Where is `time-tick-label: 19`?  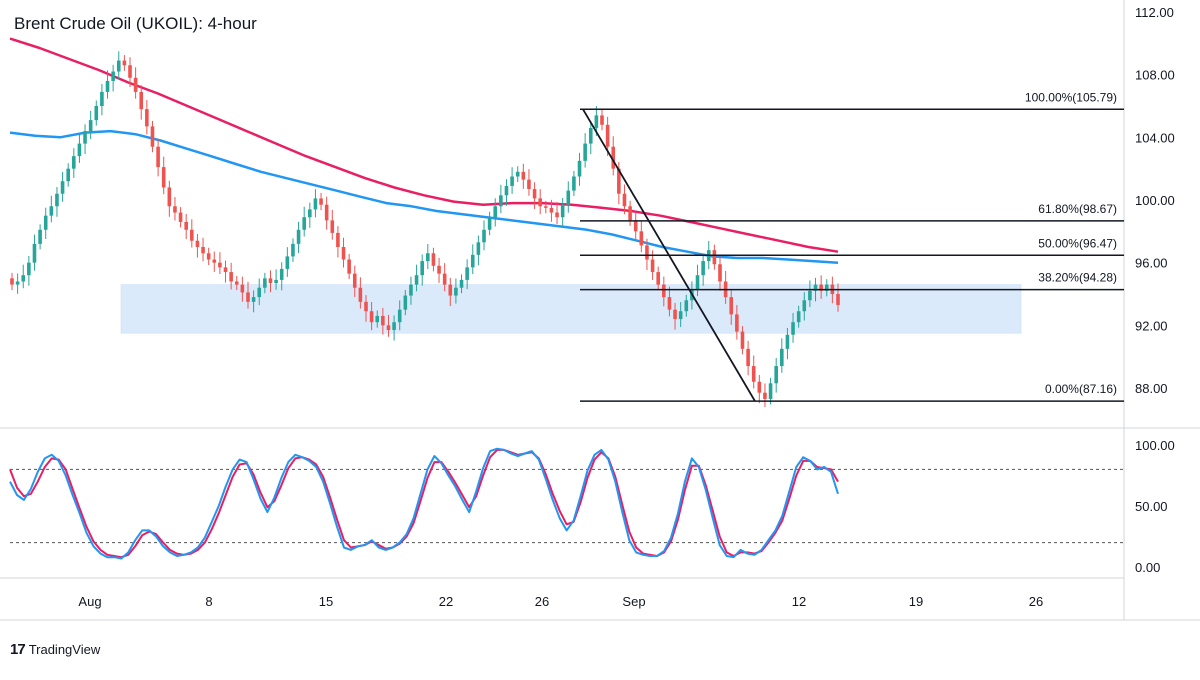
time-tick-label: 19 is located at coordinates (916, 601).